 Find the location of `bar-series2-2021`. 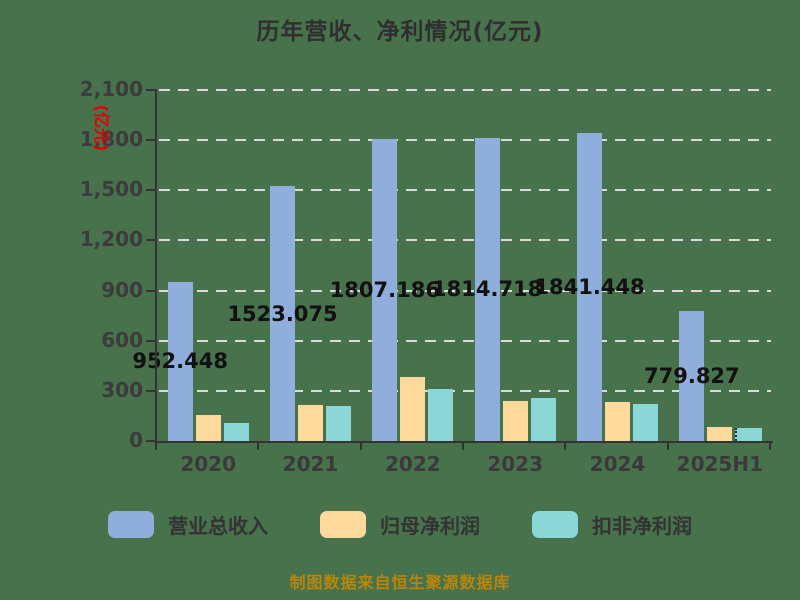

bar-series2-2021 is located at coordinates (338, 423).